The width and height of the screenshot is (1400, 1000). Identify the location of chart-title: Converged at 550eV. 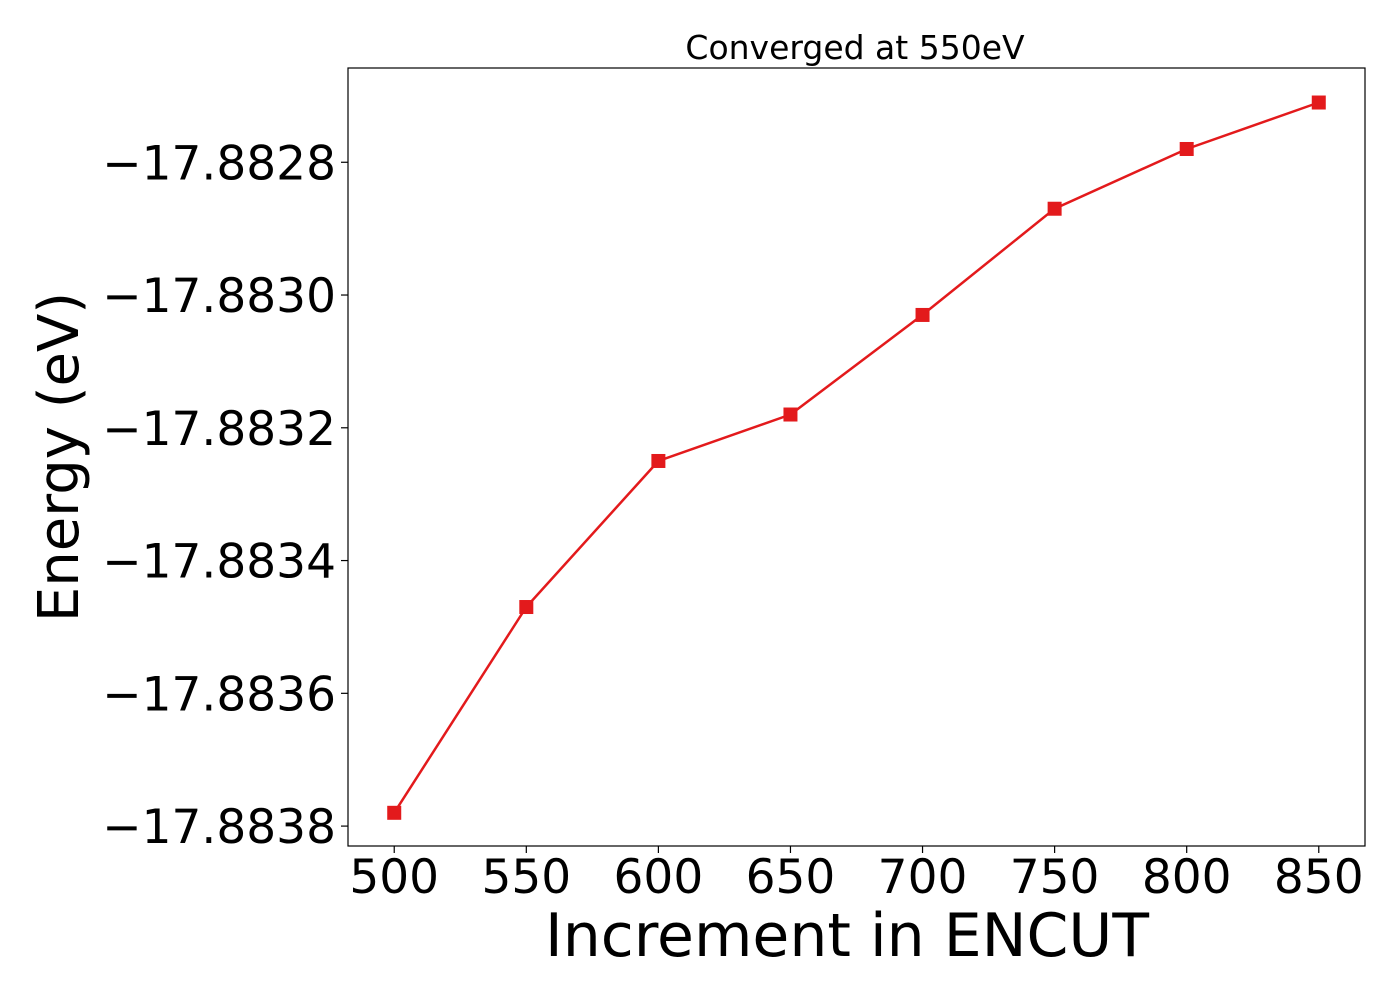
(855, 47).